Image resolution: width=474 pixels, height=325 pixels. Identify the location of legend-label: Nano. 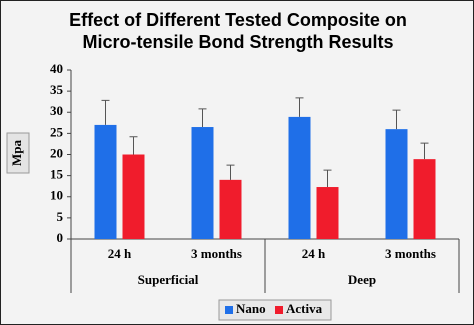
(251, 308).